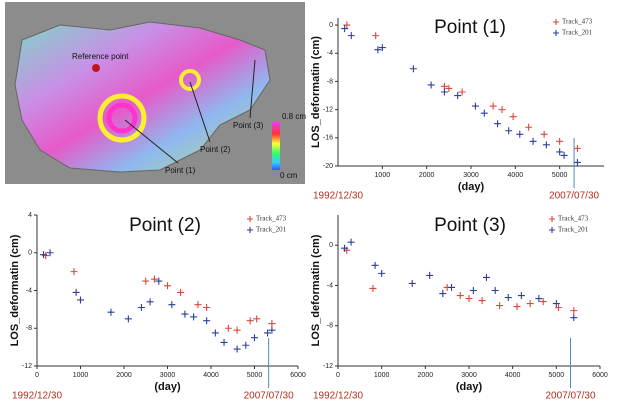  I want to click on y-tick-label: -8, so click(29, 328).